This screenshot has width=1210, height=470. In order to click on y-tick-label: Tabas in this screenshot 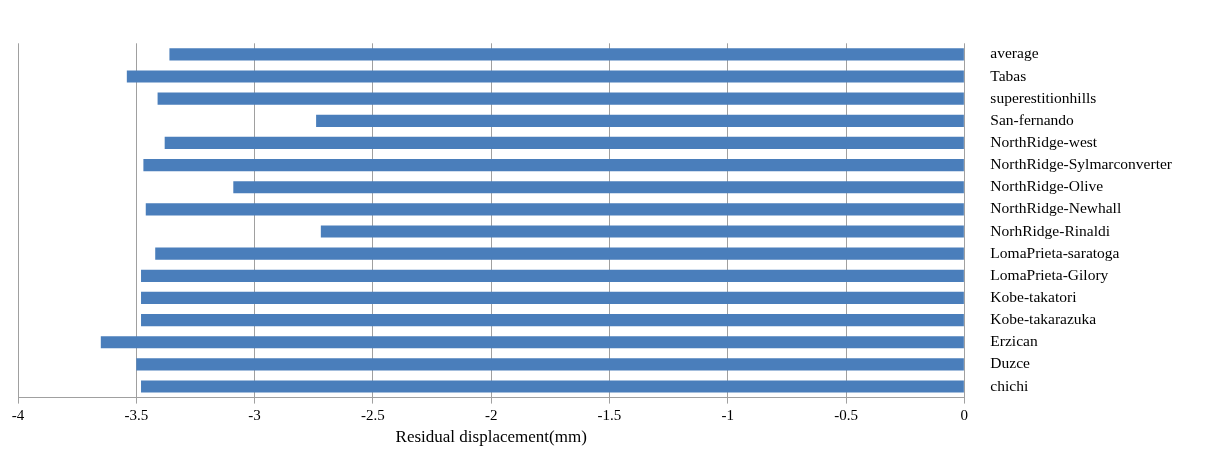, I will do `click(1008, 75)`.